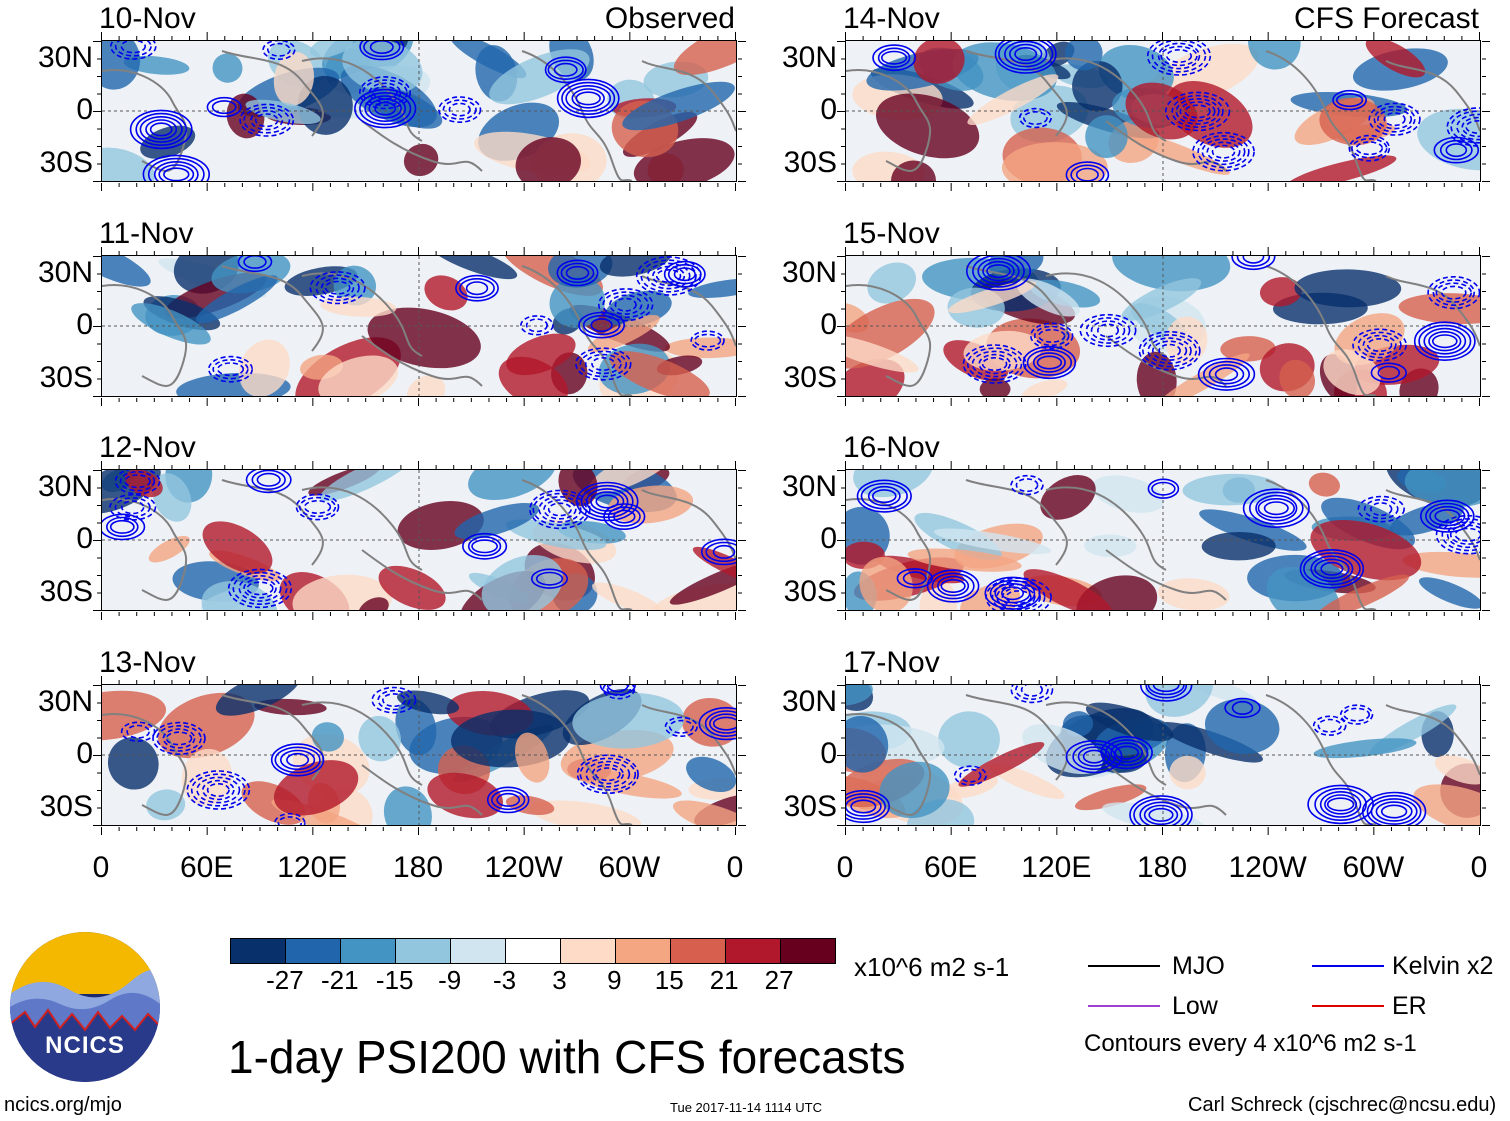  Describe the element at coordinates (1124, 966) in the screenshot. I see `legend-mjo-line` at that location.